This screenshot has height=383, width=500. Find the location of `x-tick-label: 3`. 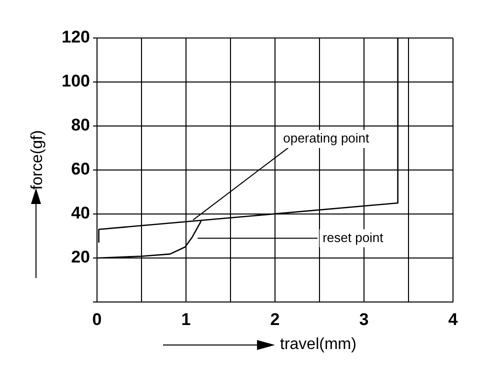

x-tick-label: 3 is located at coordinates (364, 319).